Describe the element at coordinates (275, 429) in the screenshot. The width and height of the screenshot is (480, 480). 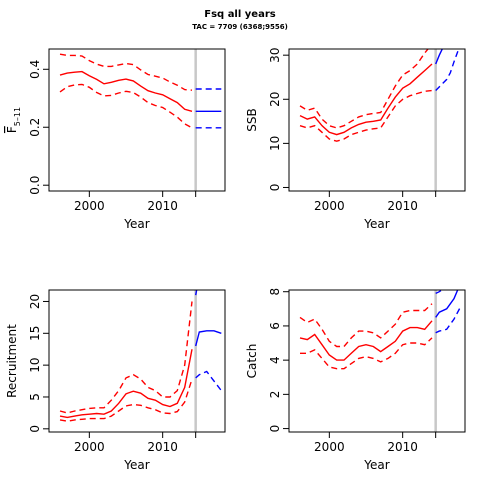
I see `y-tick-label-catch: 0` at that location.